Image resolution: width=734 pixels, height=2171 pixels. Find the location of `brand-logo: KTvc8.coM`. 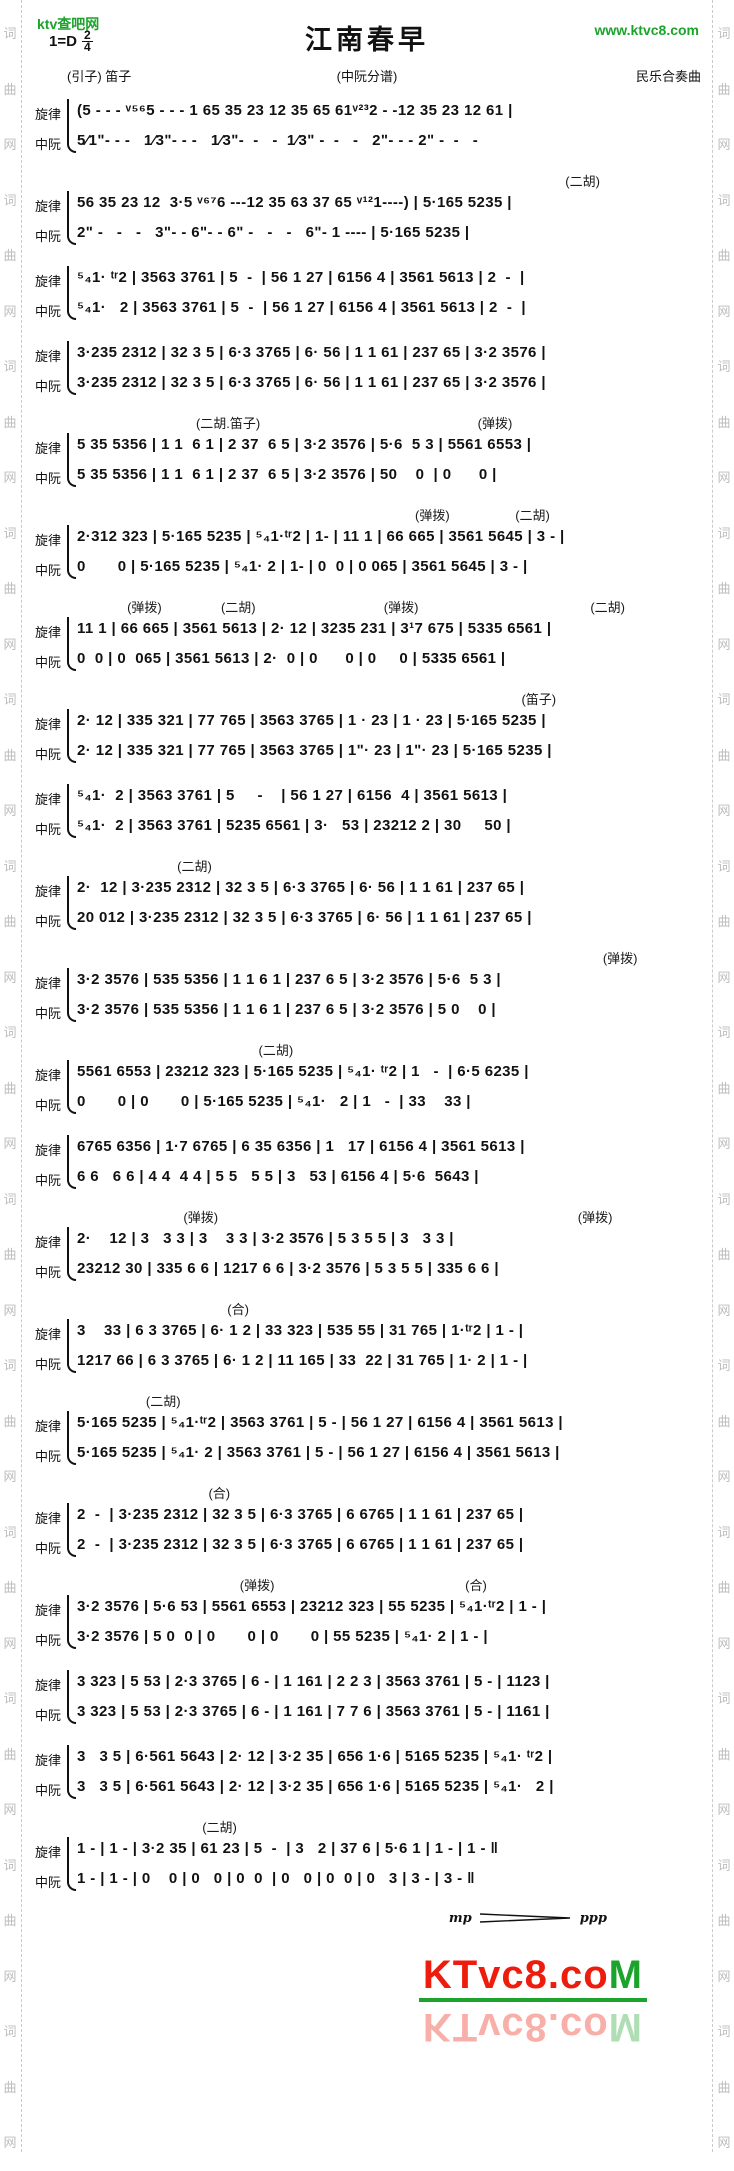

brand-logo: KTvc8.coM is located at coordinates (532, 1977).